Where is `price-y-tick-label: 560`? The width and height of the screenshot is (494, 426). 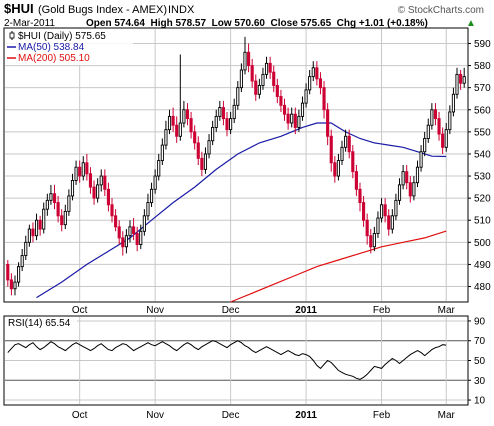
price-y-tick-label: 560 is located at coordinates (482, 110).